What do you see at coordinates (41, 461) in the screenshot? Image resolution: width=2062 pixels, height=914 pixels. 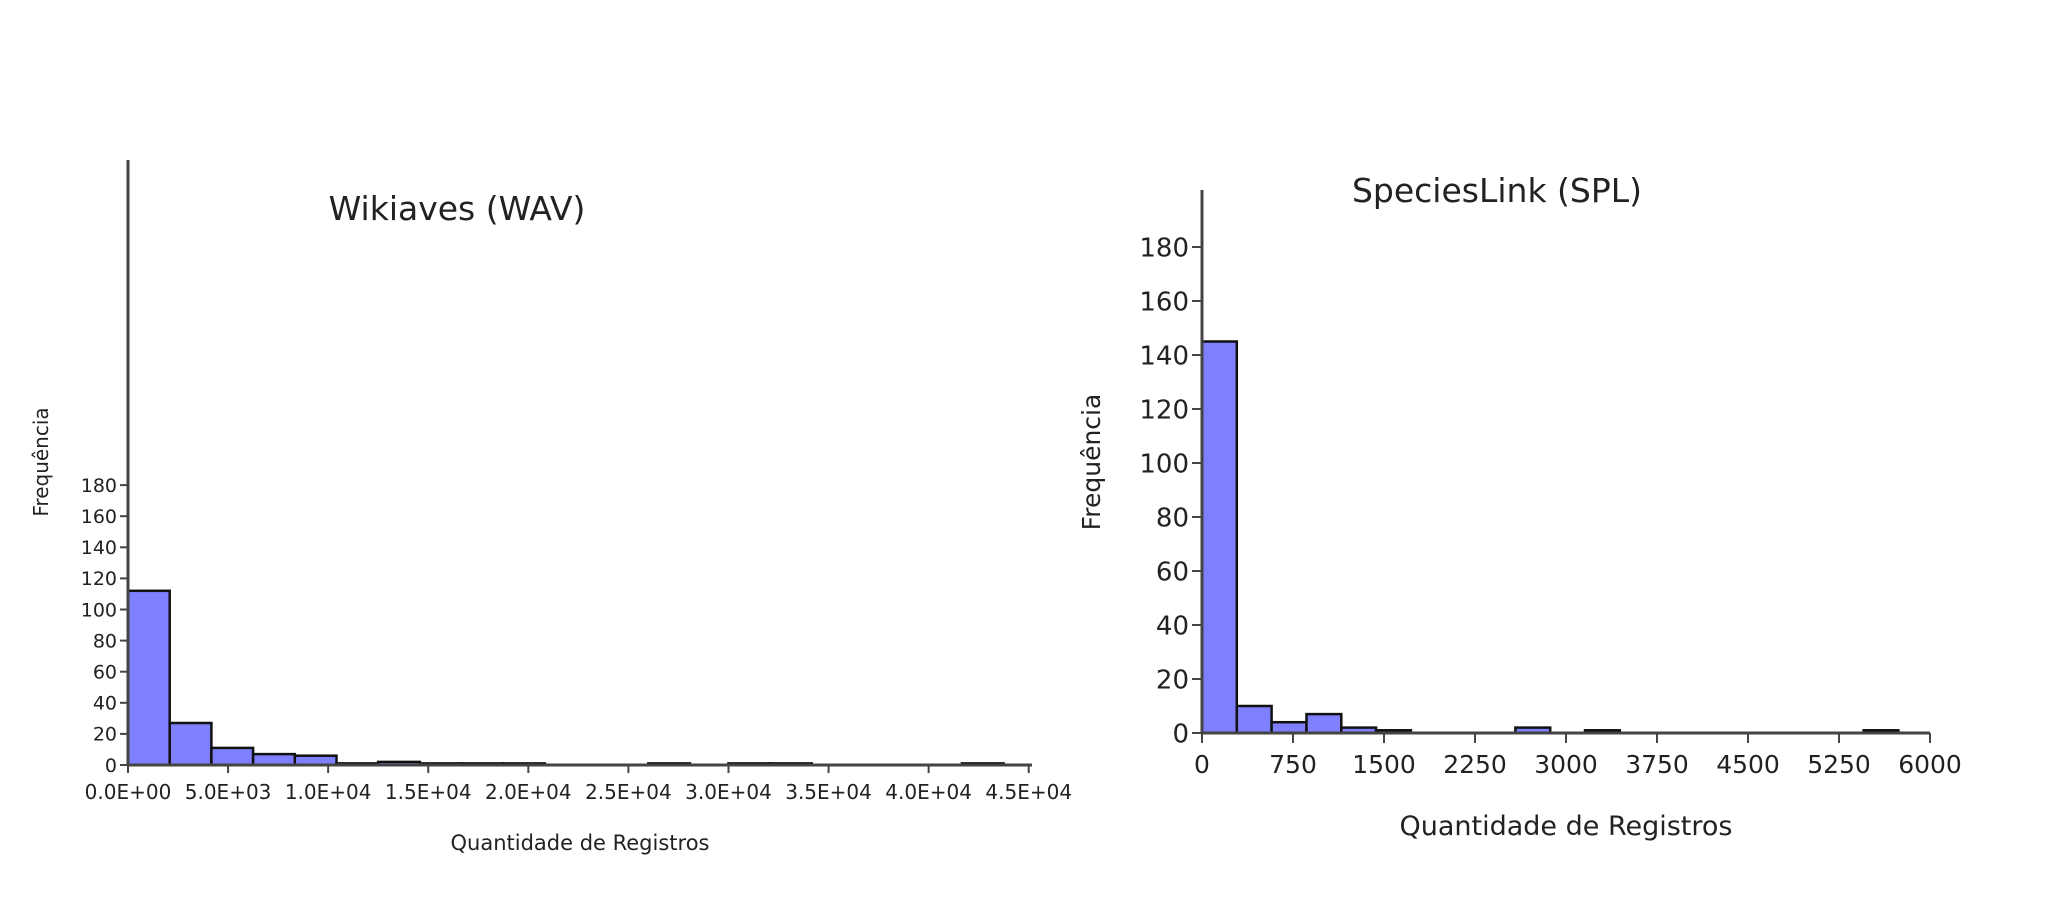 I see `y-axis-label-wikiaves: Frequência` at bounding box center [41, 461].